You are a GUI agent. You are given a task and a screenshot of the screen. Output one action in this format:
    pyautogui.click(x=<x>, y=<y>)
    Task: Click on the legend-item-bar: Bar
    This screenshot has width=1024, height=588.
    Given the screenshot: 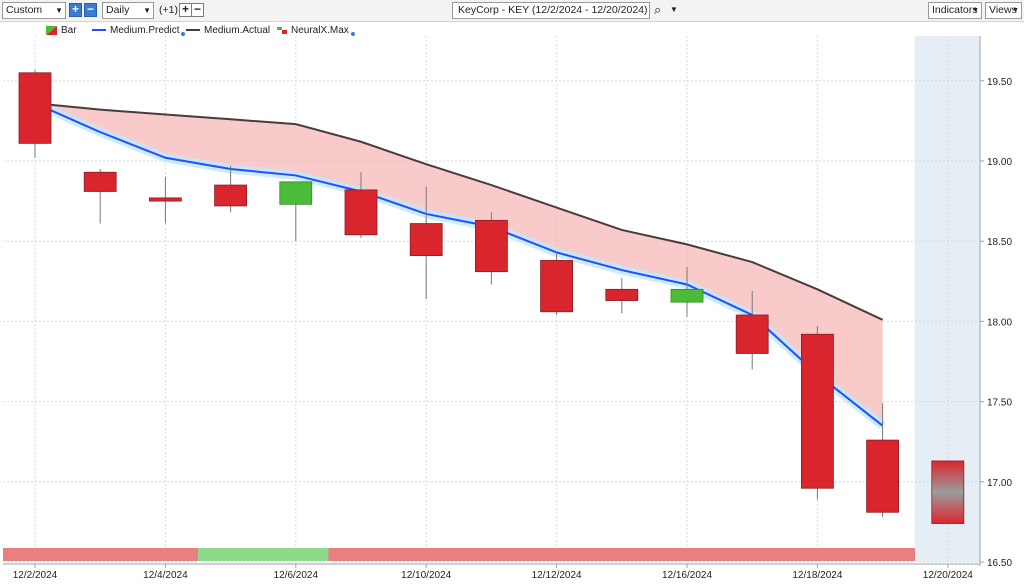 What is the action you would take?
    pyautogui.click(x=61, y=30)
    